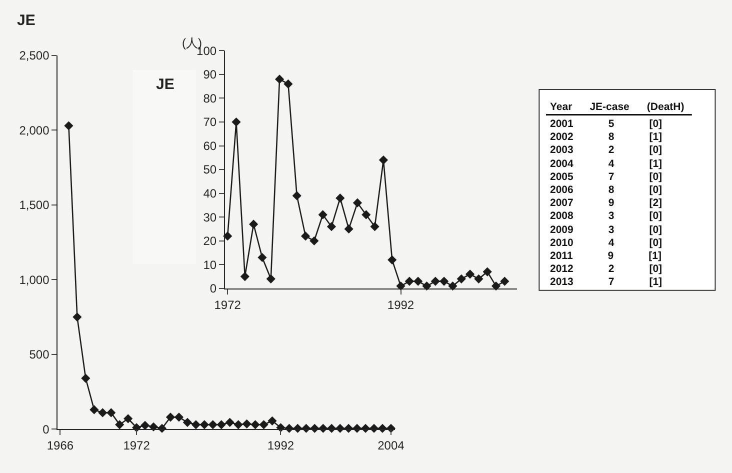 This screenshot has height=473, width=732. What do you see at coordinates (606, 282) in the screenshot?
I see `text: 2013 7 [1]` at bounding box center [606, 282].